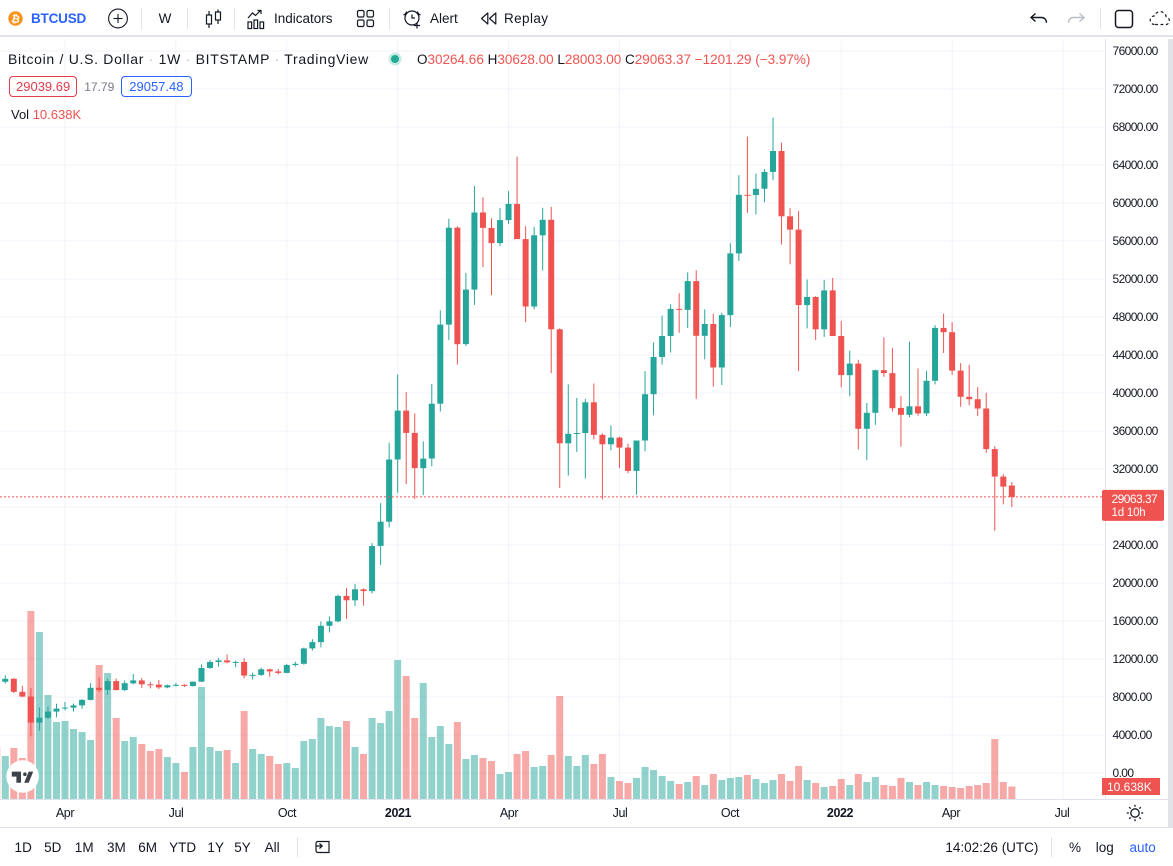  What do you see at coordinates (1136, 393) in the screenshot?
I see `svg-text: 40000.00` at bounding box center [1136, 393].